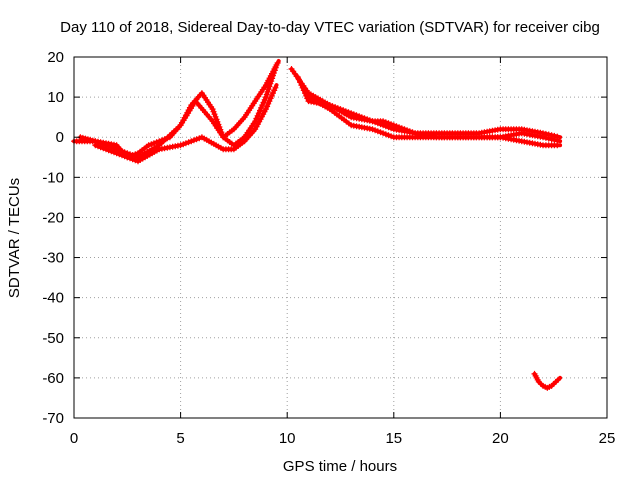 The height and width of the screenshot is (480, 640). I want to click on series-pass-g, so click(547, 380).